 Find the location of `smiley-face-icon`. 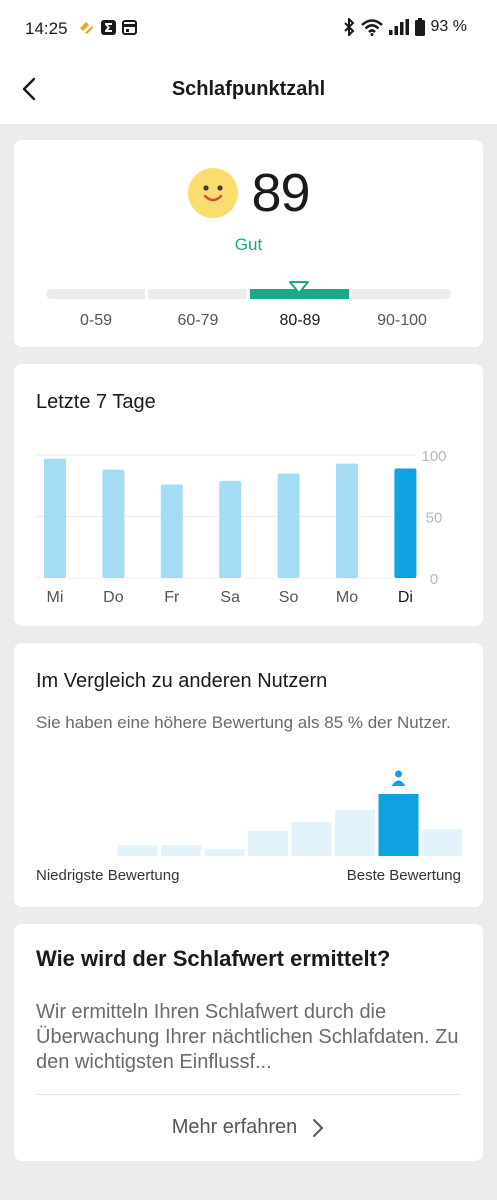

smiley-face-icon is located at coordinates (213, 193).